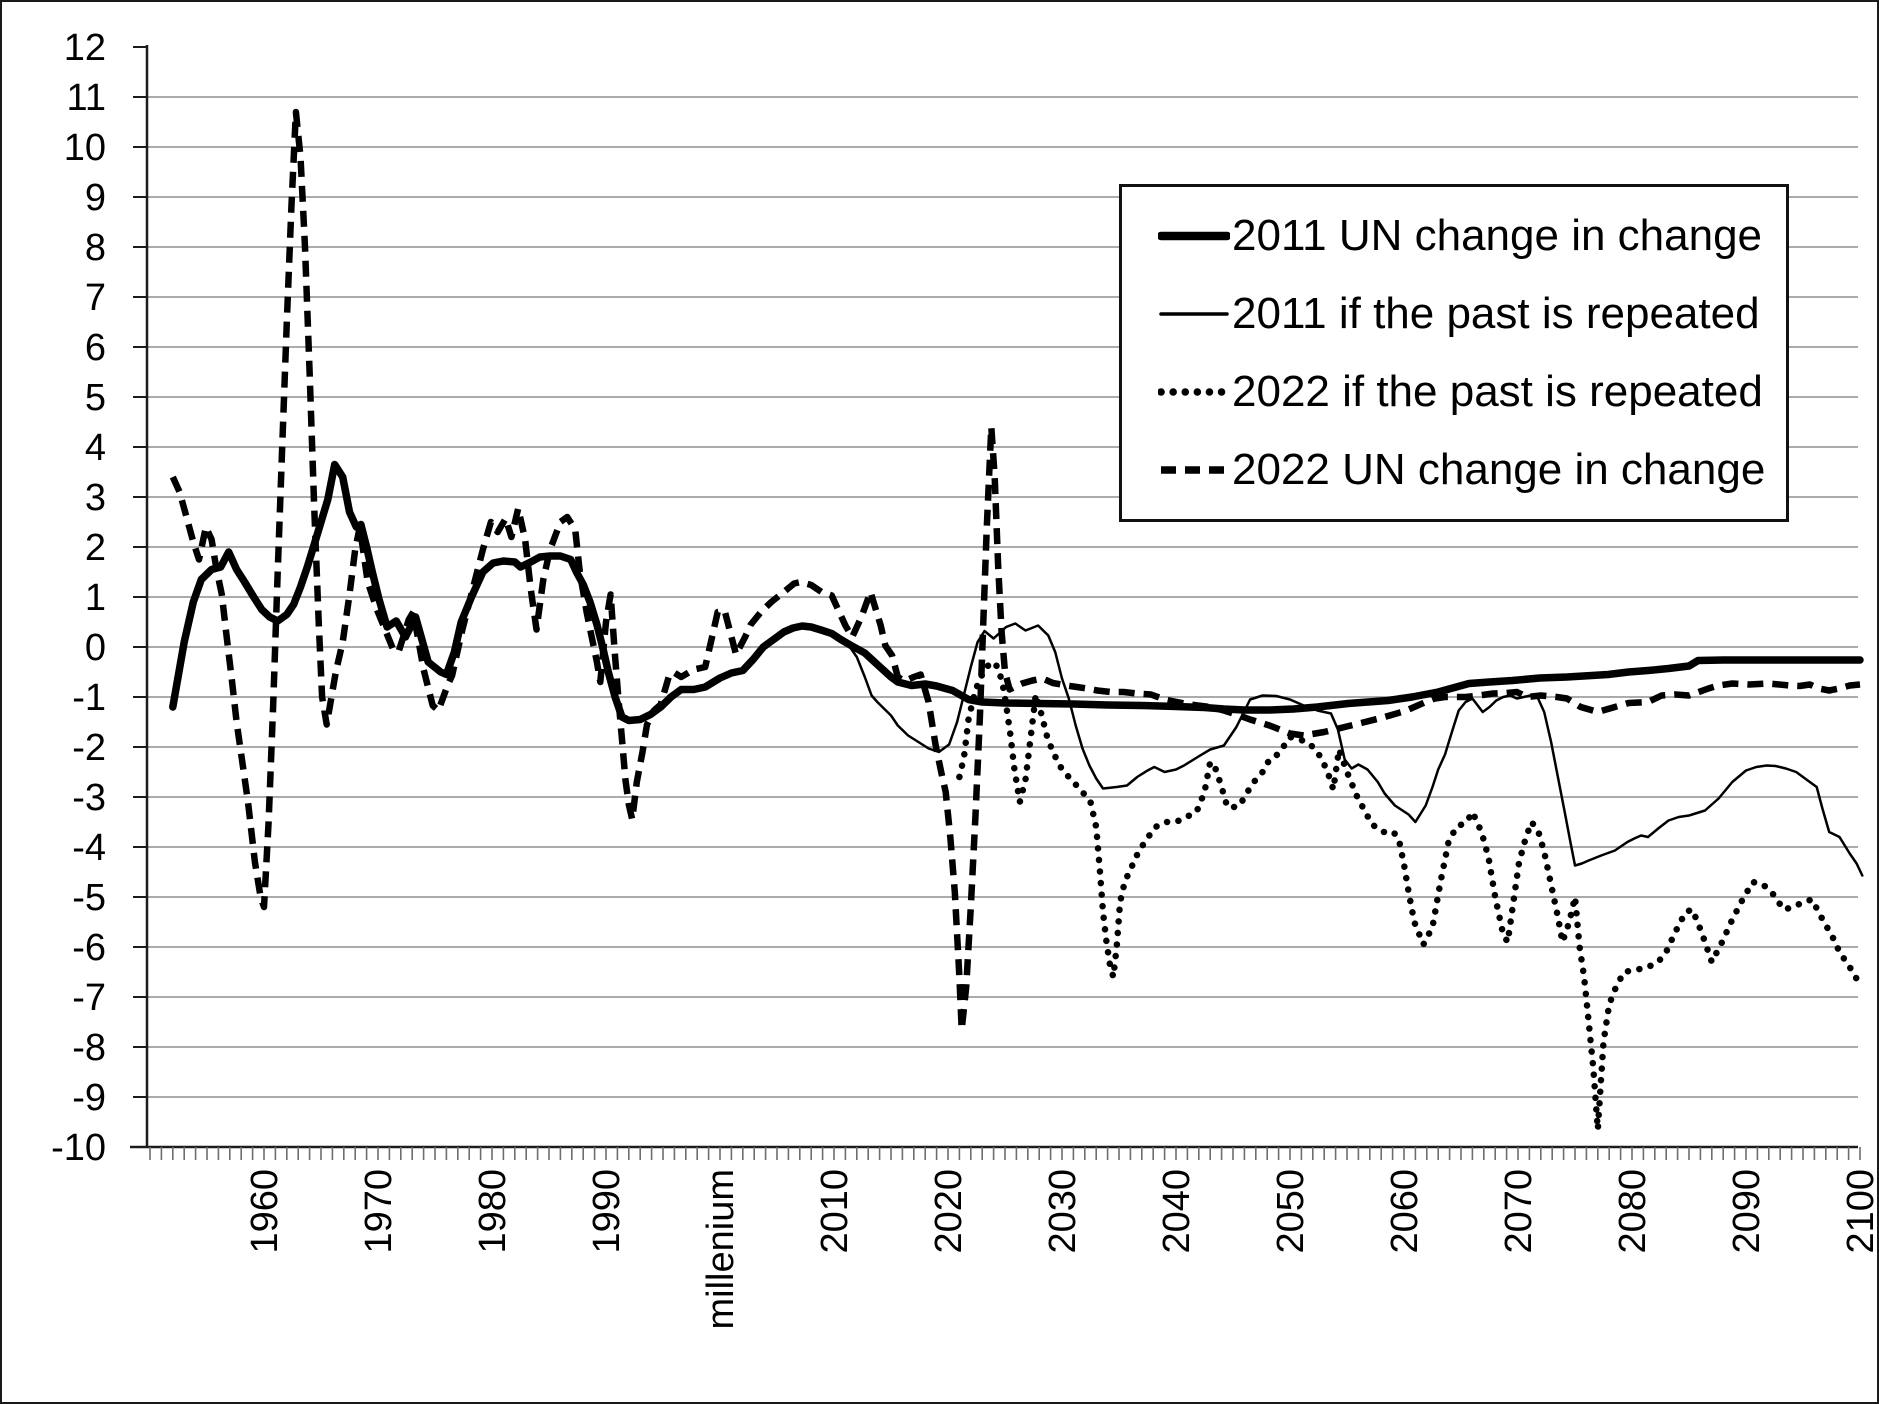 The width and height of the screenshot is (1879, 1404). I want to click on y-axis-label: 9, so click(95, 198).